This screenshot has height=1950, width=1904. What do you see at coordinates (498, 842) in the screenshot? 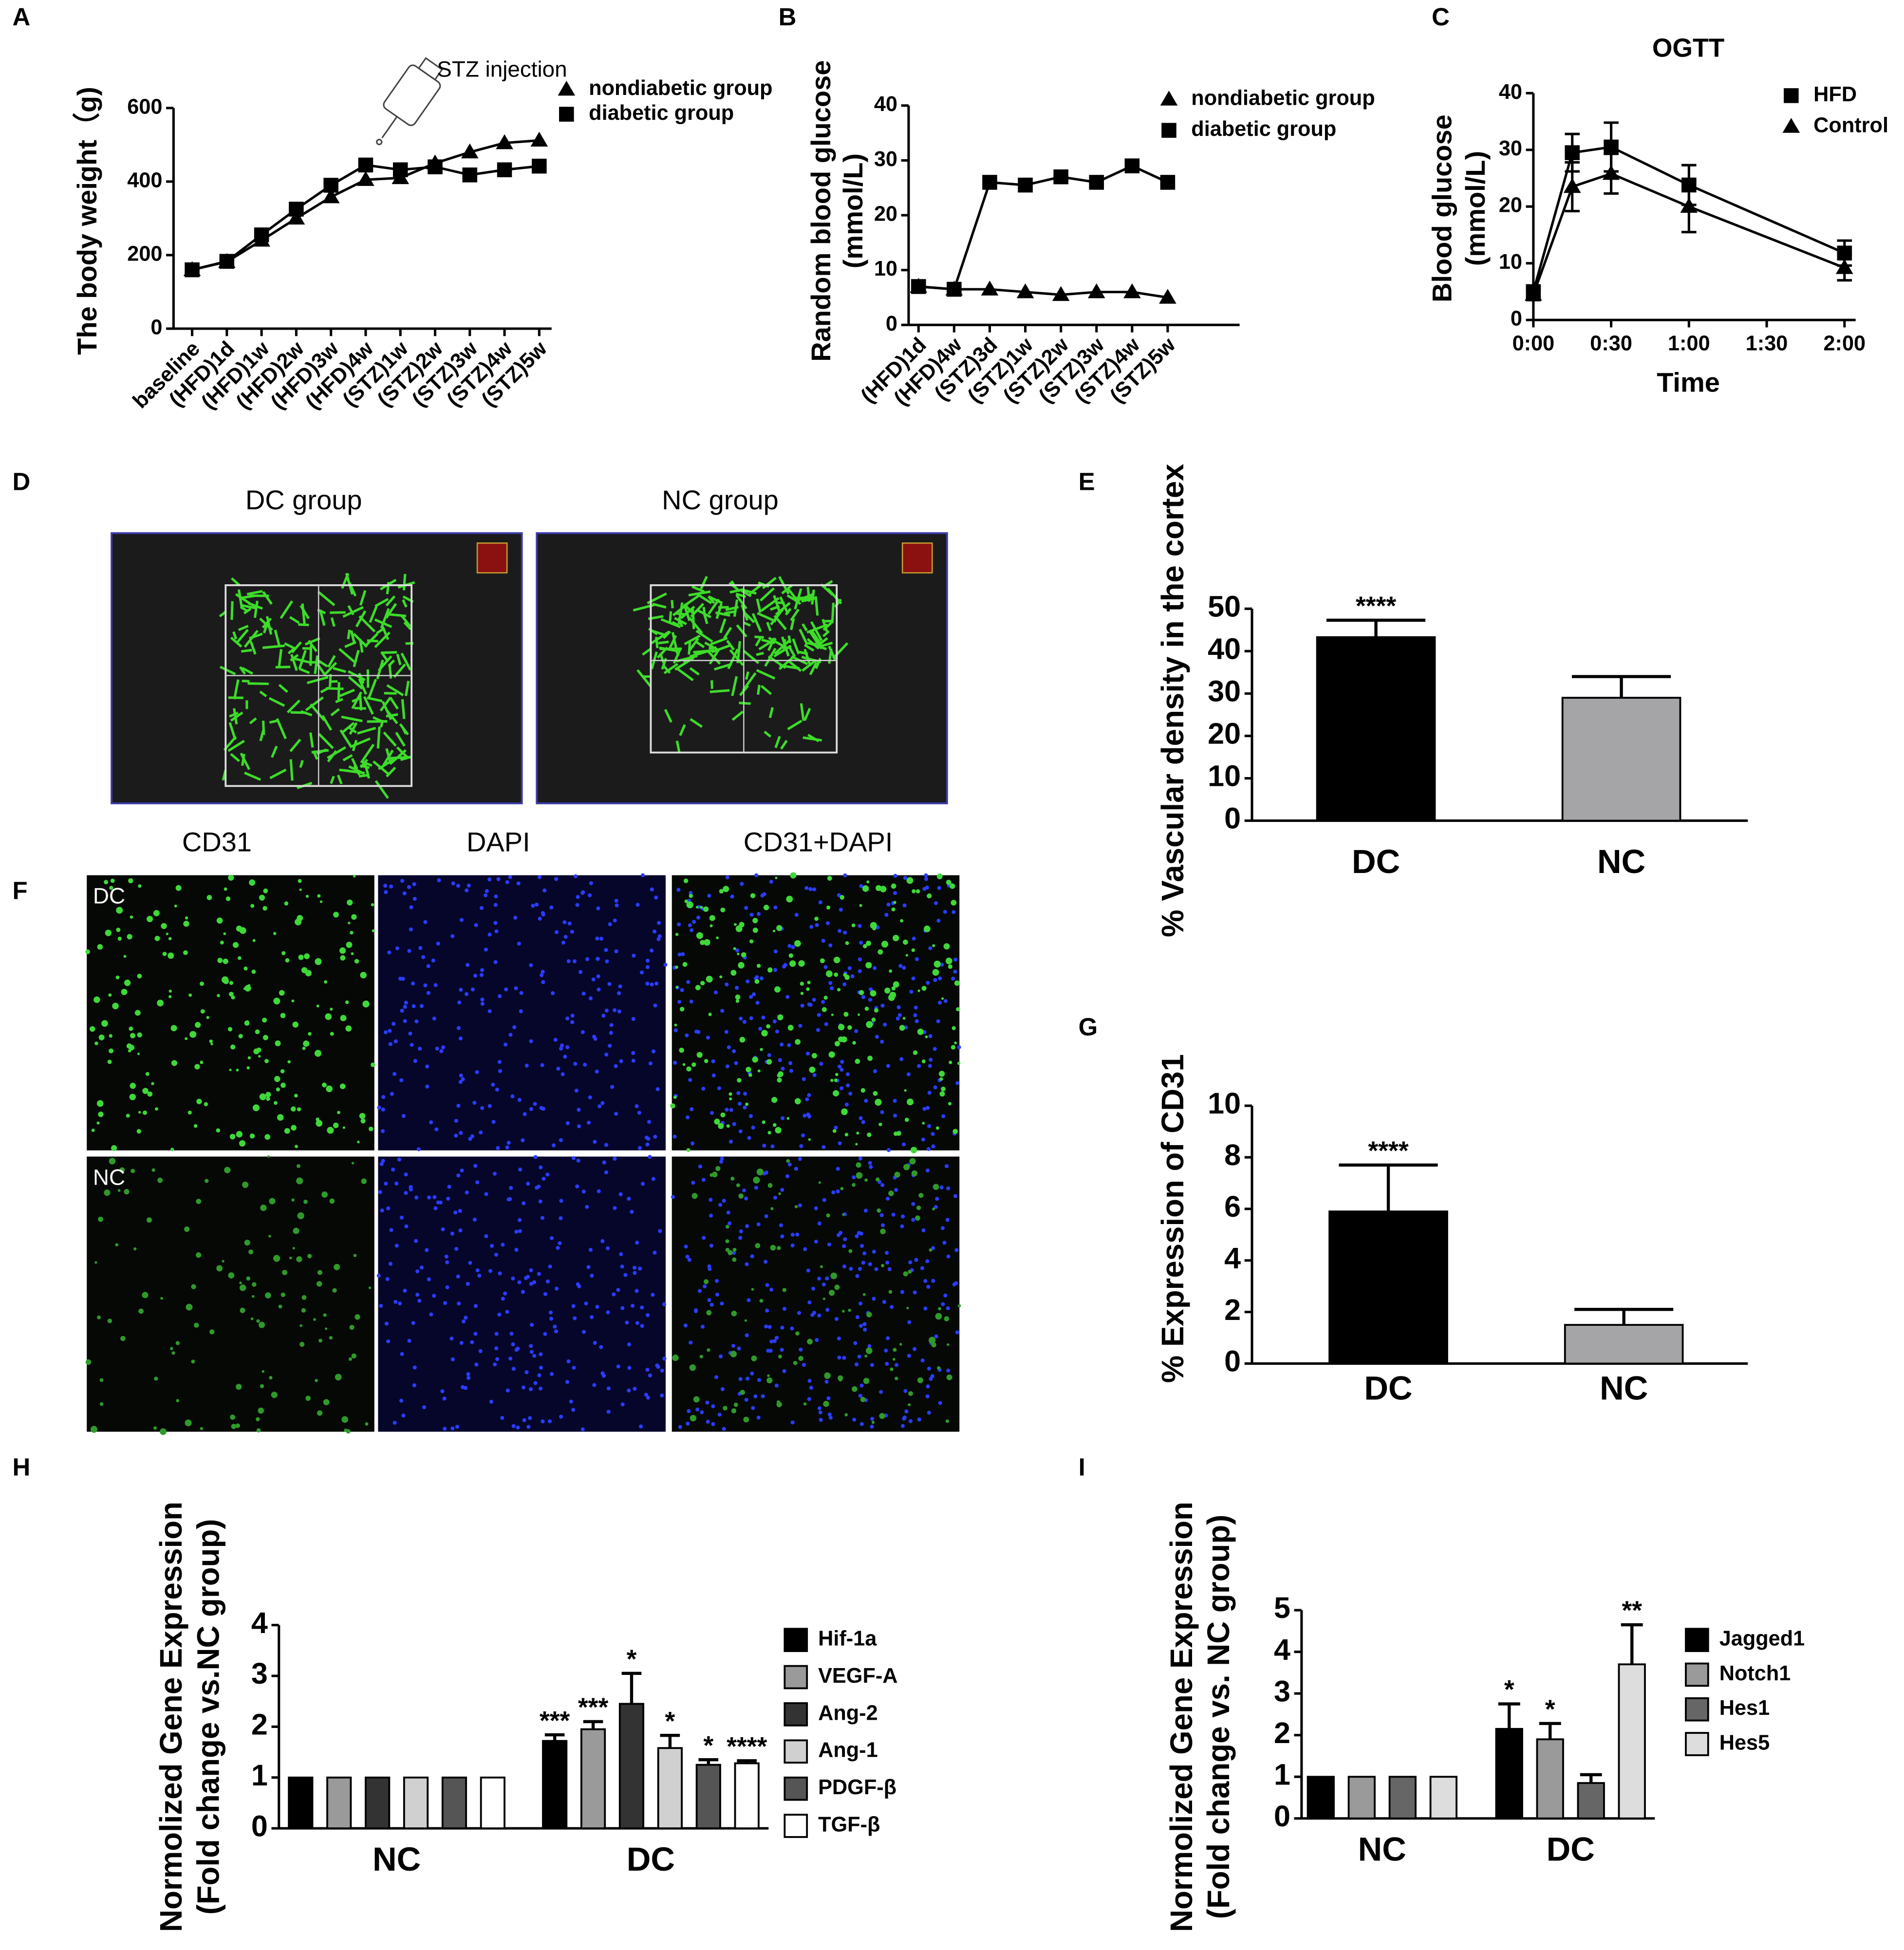
I see `column-title: DAPI` at bounding box center [498, 842].